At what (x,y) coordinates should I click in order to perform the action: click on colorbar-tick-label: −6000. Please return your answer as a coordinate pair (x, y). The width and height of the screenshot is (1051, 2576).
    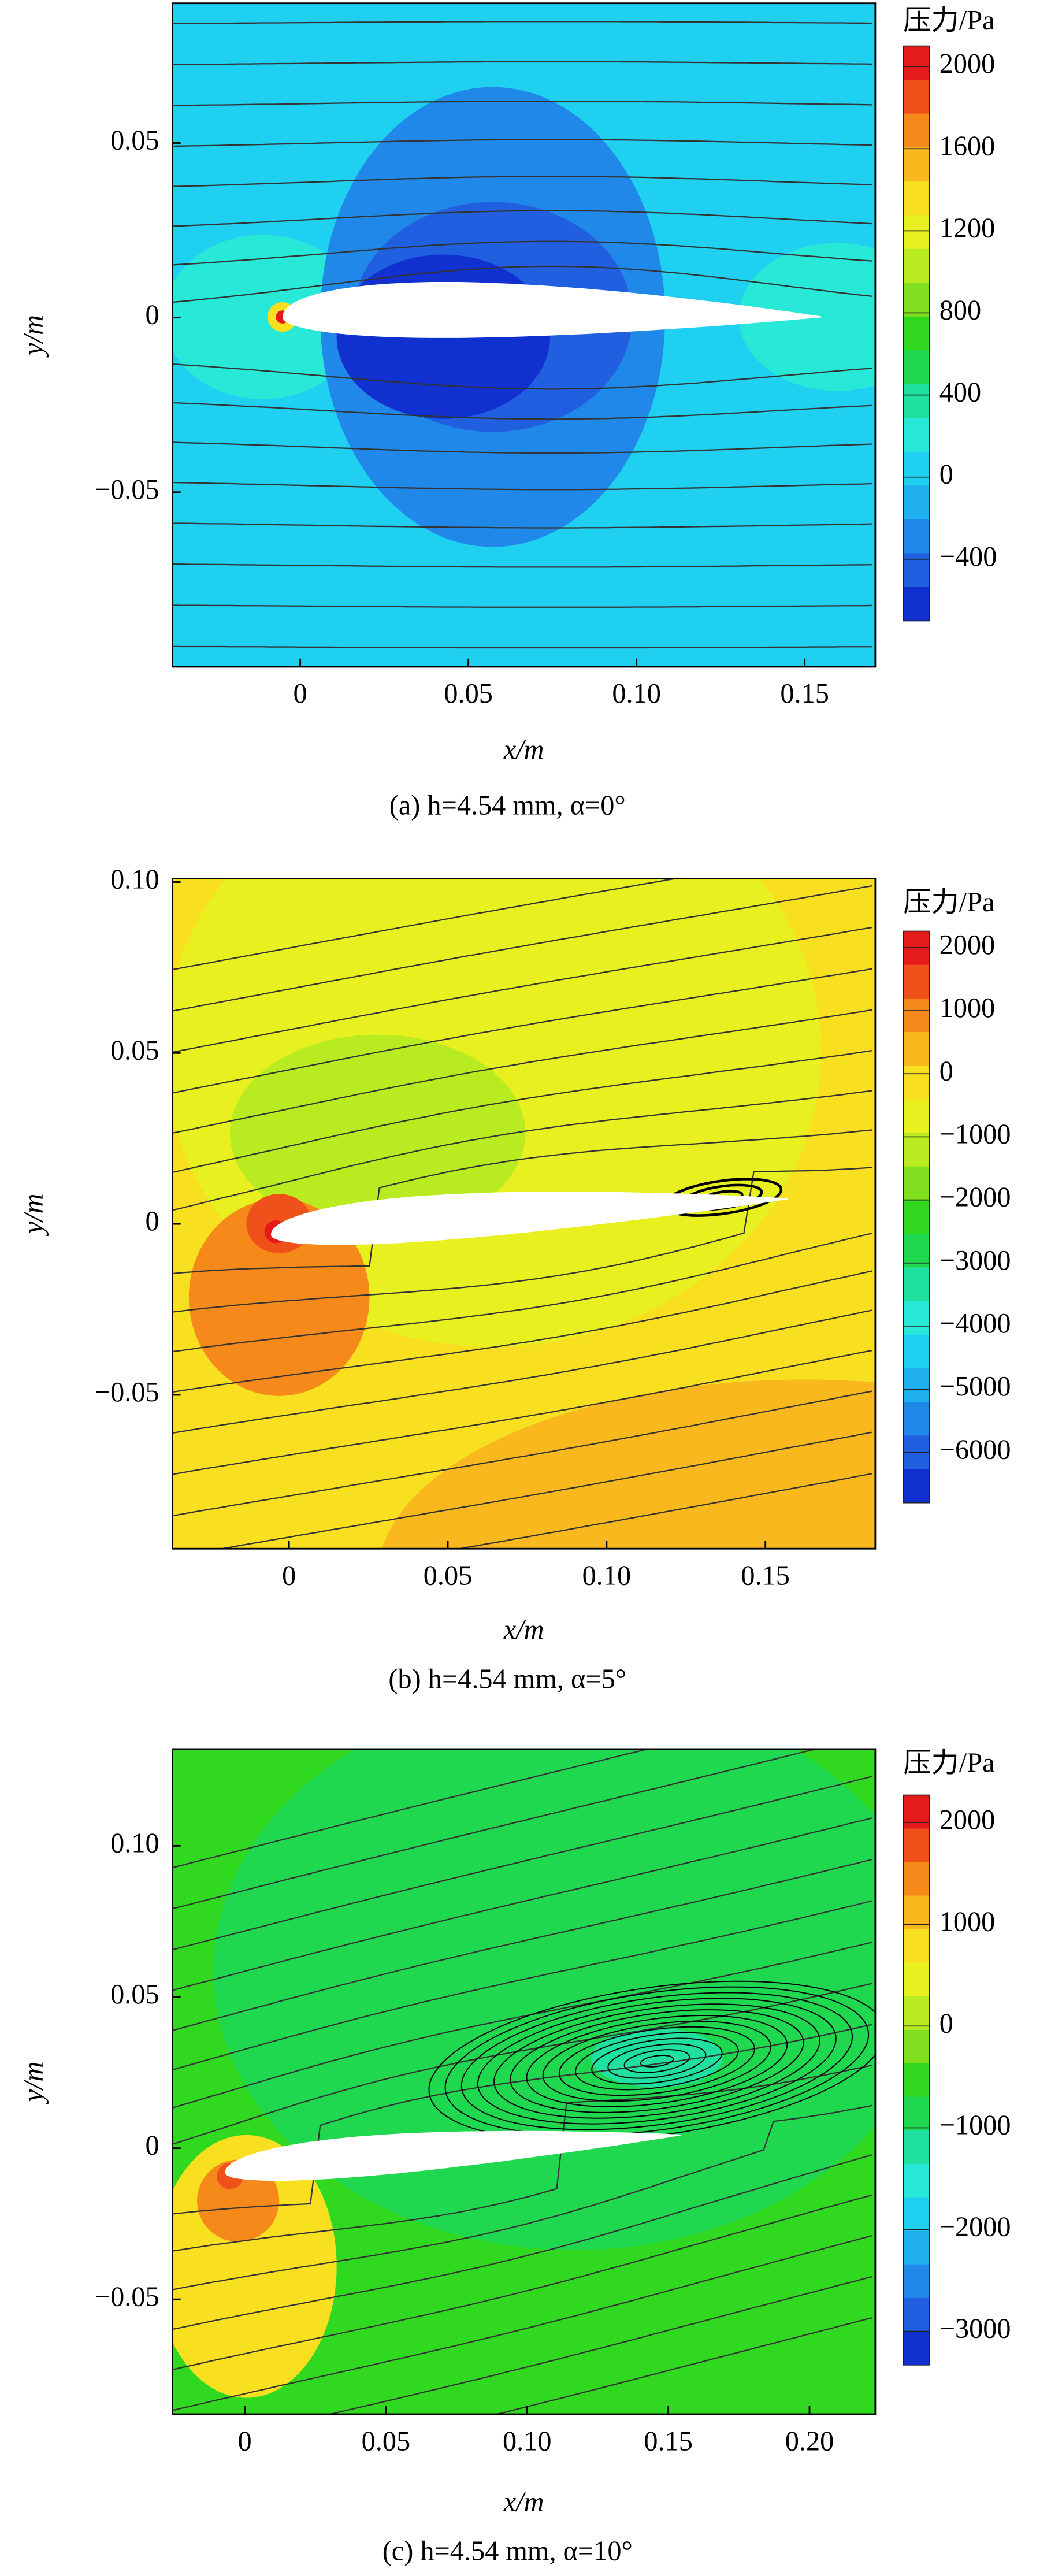
    Looking at the image, I should click on (975, 1450).